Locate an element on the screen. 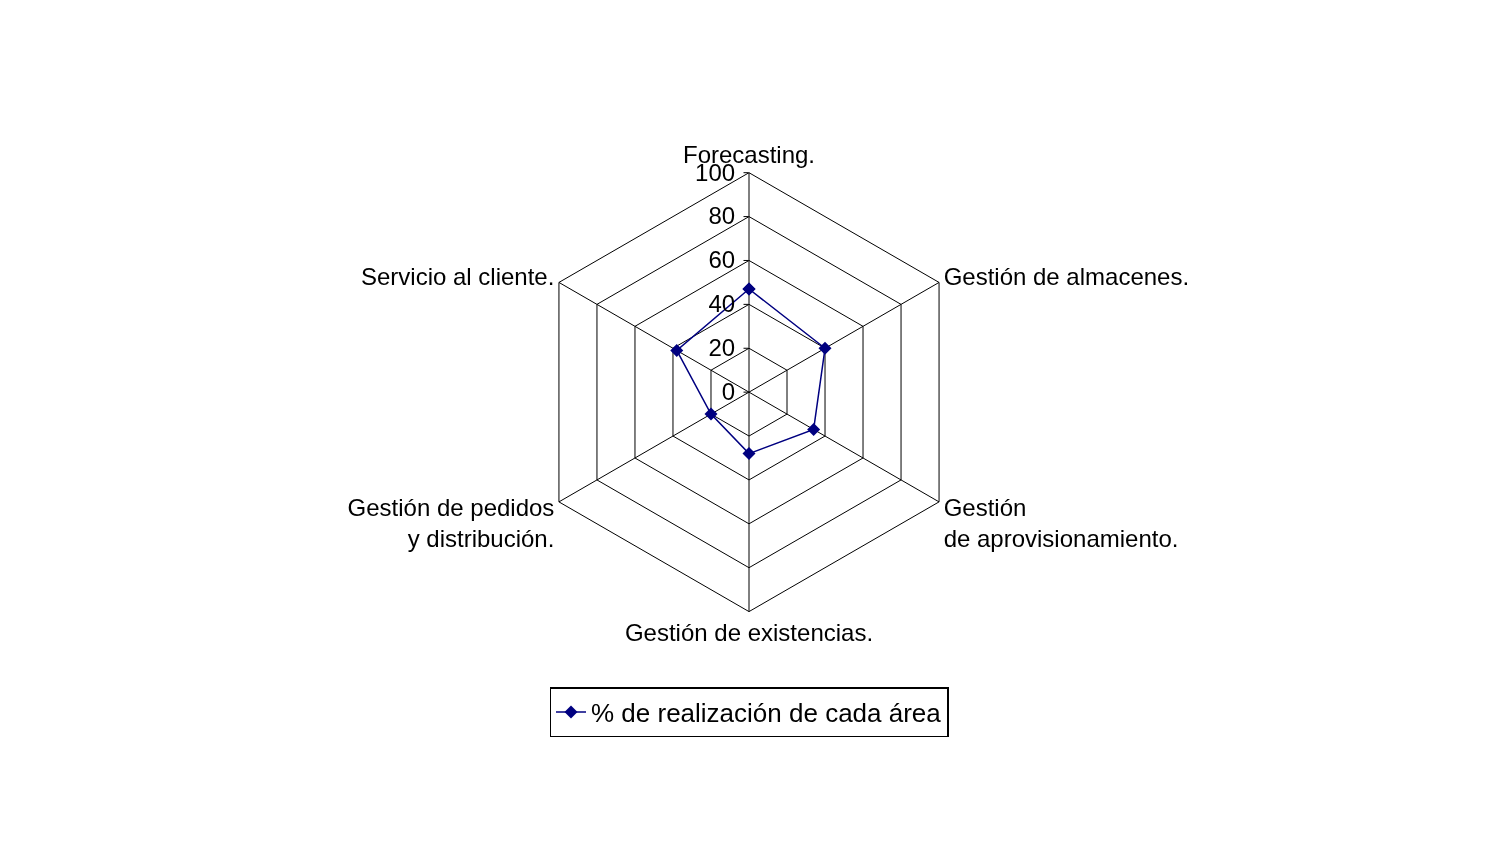 This screenshot has height=857, width=1498. y-tick-label: 20 is located at coordinates (722, 348).